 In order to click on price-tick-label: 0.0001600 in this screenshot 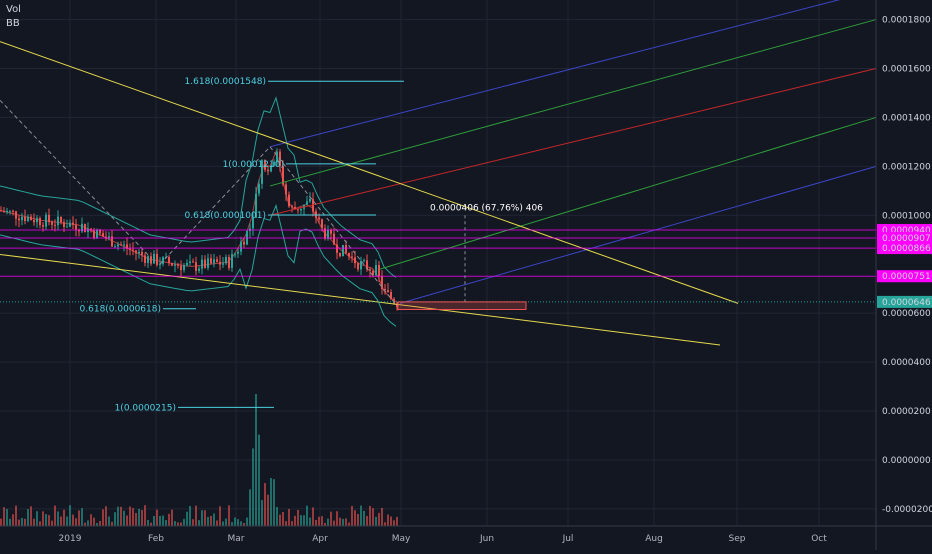, I will do `click(906, 70)`.